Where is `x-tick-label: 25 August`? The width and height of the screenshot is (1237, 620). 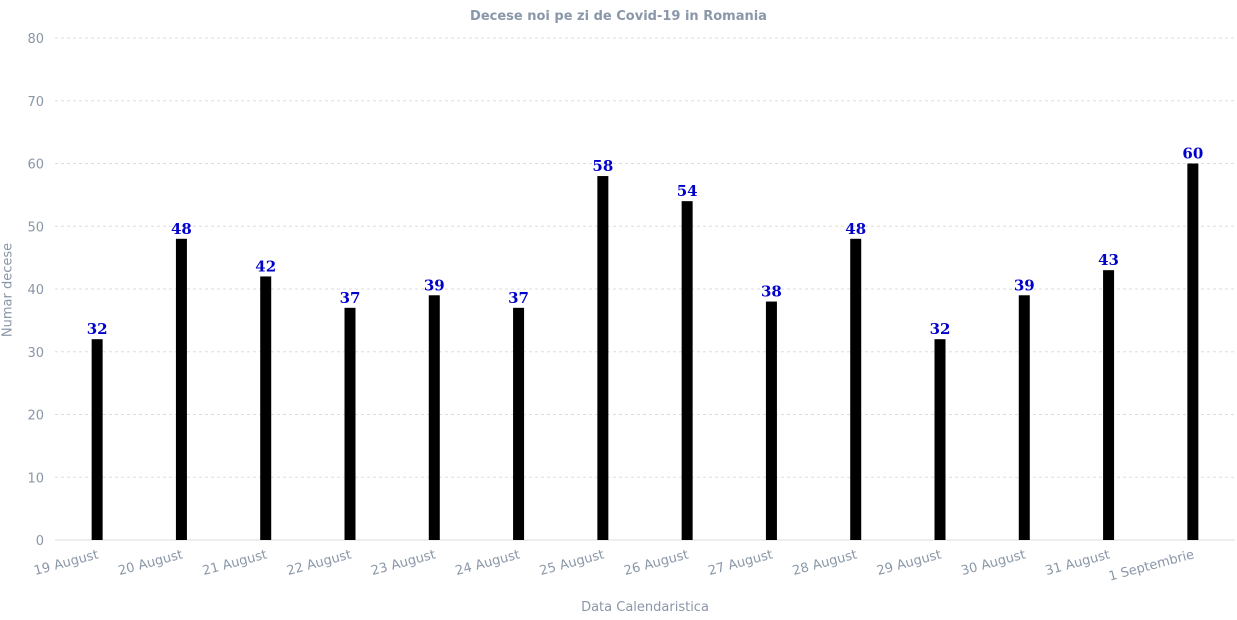 x-tick-label: 25 August is located at coordinates (572, 563).